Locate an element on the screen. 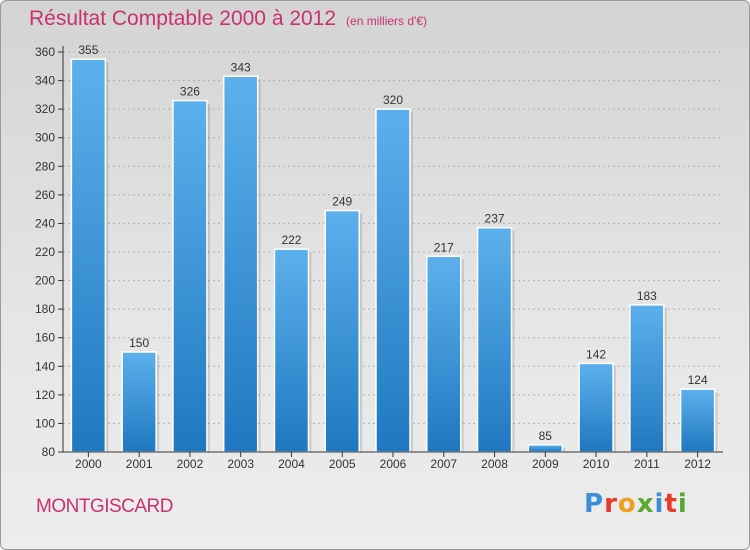 This screenshot has height=550, width=750. bar-2007 is located at coordinates (444, 354).